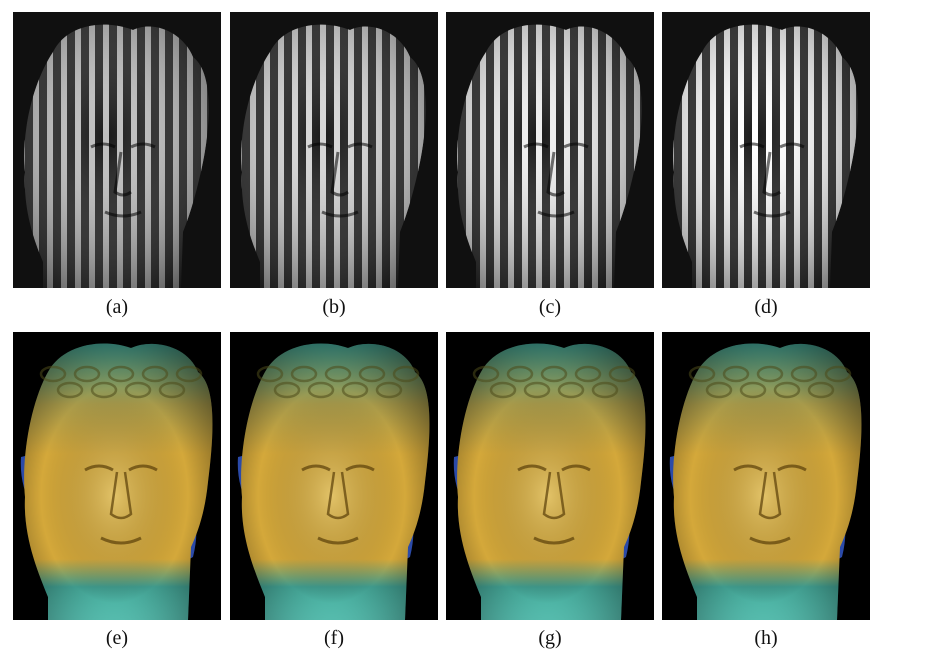 This screenshot has width=926, height=659. I want to click on caption-b: (b), so click(334, 307).